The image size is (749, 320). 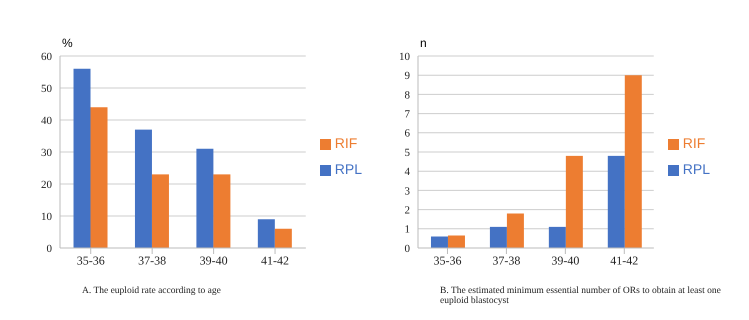 What do you see at coordinates (67, 43) in the screenshot?
I see `y-axis-title: %` at bounding box center [67, 43].